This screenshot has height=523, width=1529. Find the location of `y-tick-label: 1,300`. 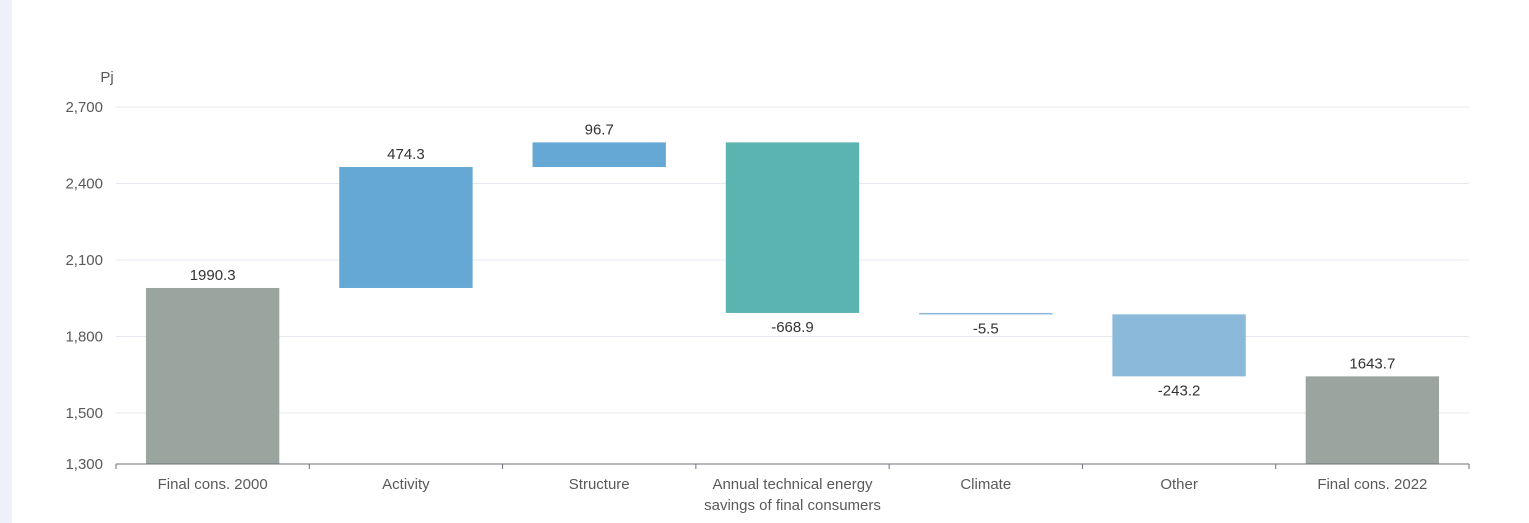

y-tick-label: 1,300 is located at coordinates (84, 464).